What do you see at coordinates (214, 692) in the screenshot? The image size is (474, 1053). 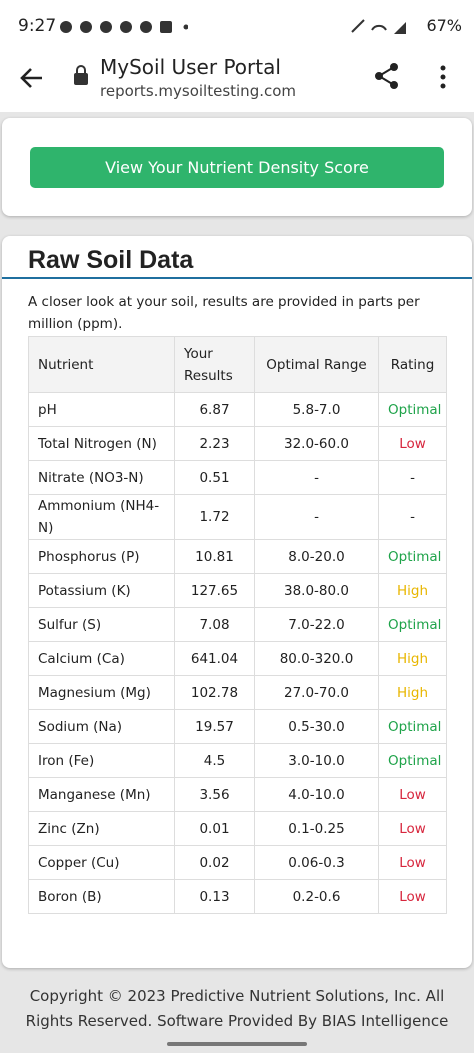 I see `result-cell: 102.78` at bounding box center [214, 692].